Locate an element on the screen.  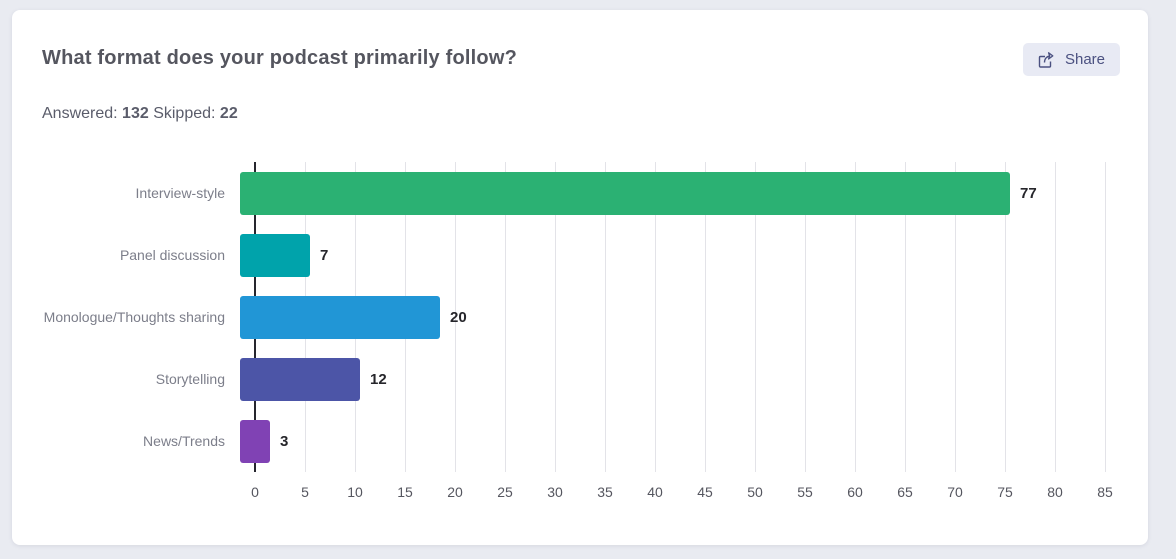
x-tick-label: 0 is located at coordinates (255, 492).